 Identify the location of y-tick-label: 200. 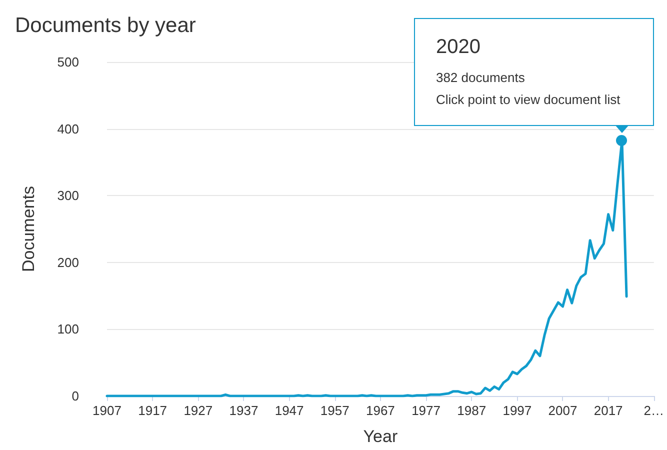
(68, 262).